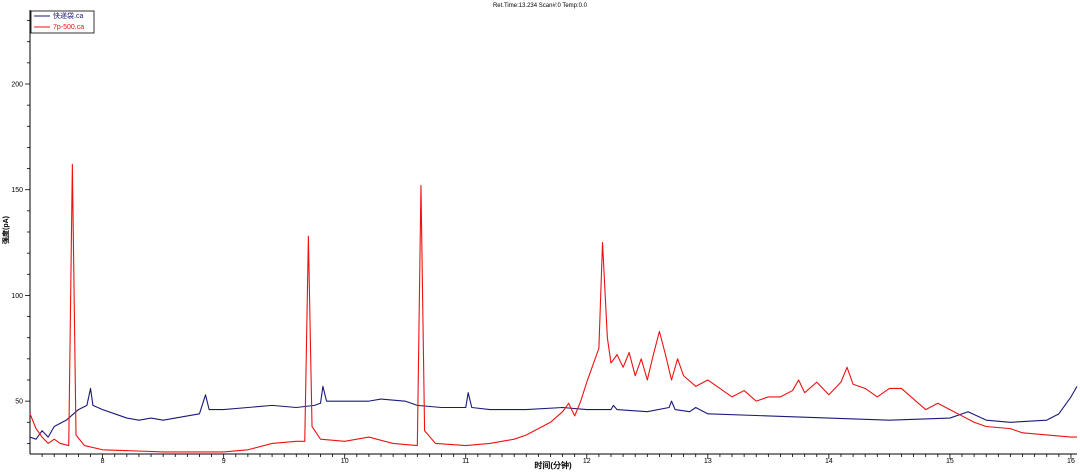 This screenshot has width=1080, height=476. I want to click on x-tick-label: 15, so click(950, 461).